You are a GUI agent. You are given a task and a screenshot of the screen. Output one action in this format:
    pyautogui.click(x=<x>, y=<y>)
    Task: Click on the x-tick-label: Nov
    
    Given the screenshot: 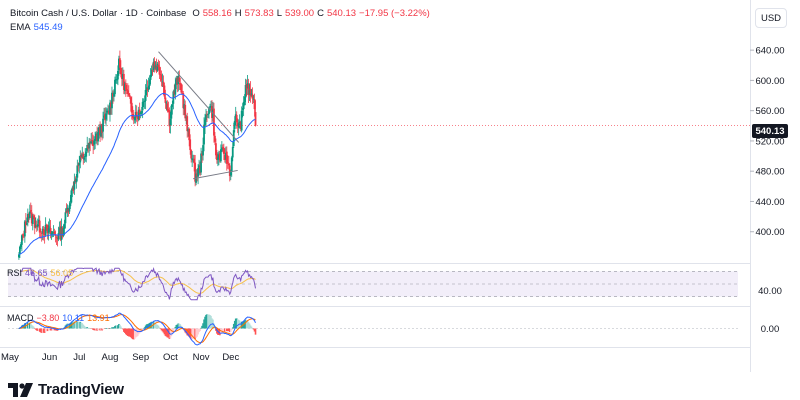 What is the action you would take?
    pyautogui.click(x=201, y=357)
    